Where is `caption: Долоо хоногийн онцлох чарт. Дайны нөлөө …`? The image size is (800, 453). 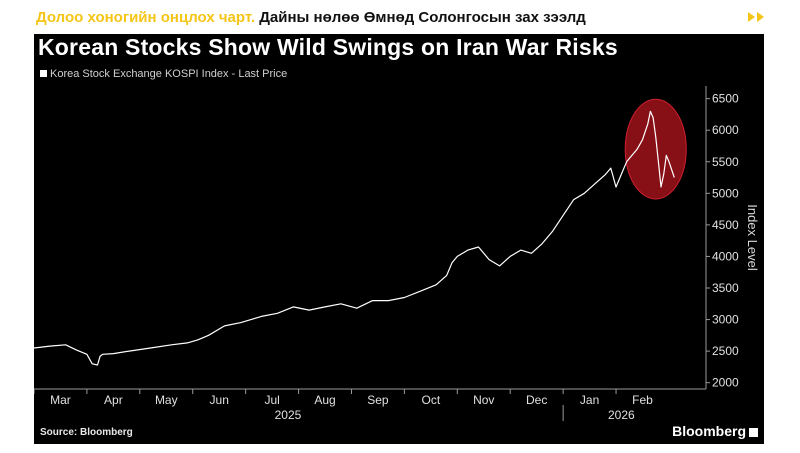 caption: Долоо хоногийн онцлох чарт. Дайны нөлөө … is located at coordinates (311, 17).